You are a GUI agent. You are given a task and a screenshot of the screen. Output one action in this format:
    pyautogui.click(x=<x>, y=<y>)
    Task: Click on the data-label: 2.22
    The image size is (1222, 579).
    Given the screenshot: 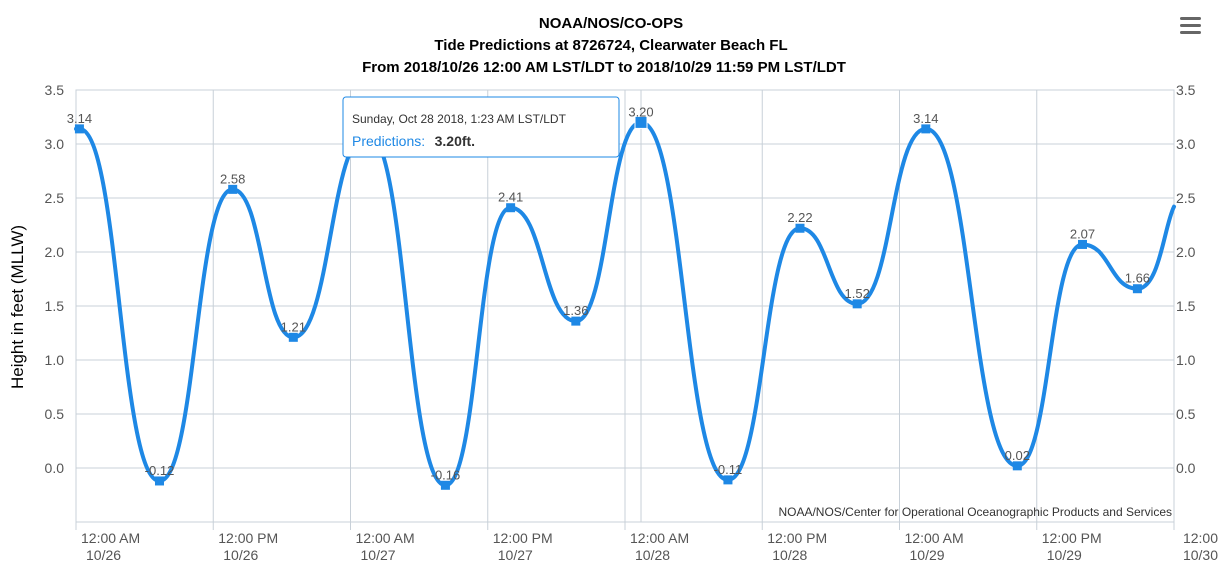 What is the action you would take?
    pyautogui.click(x=799, y=217)
    